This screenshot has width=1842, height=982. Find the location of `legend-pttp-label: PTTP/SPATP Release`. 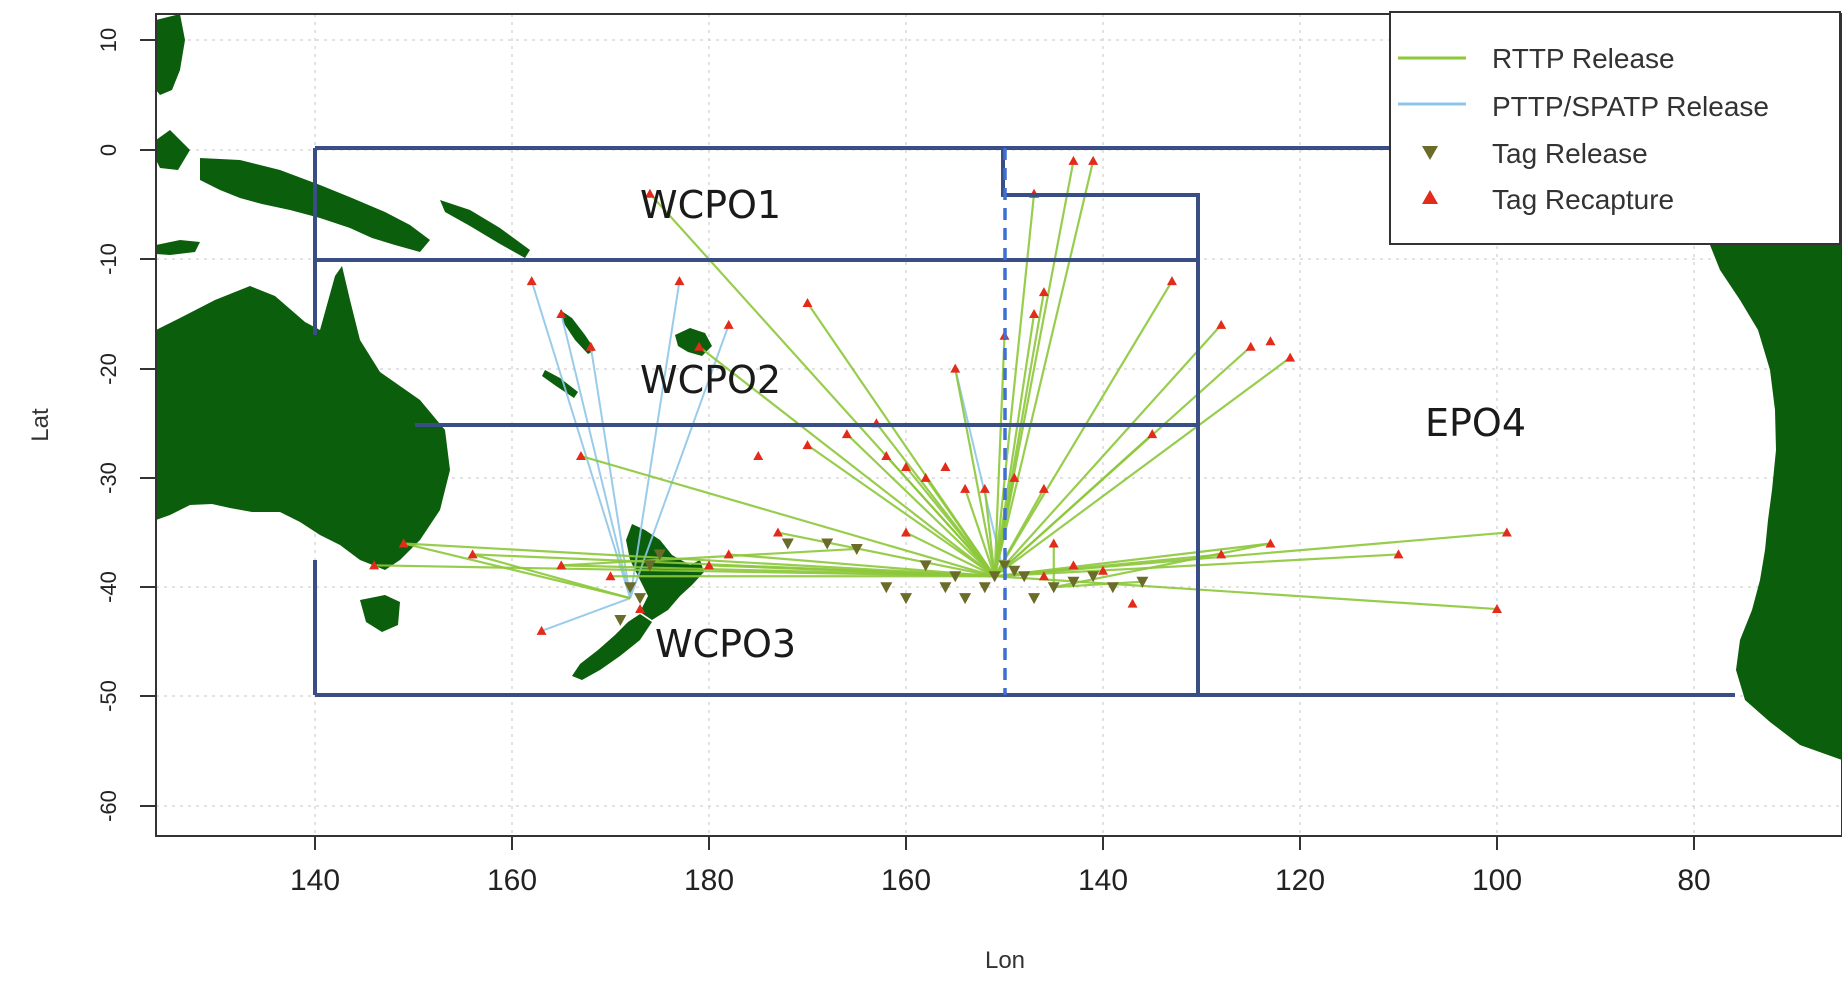

legend-pttp-label: PTTP/SPATP Release is located at coordinates (1630, 106).